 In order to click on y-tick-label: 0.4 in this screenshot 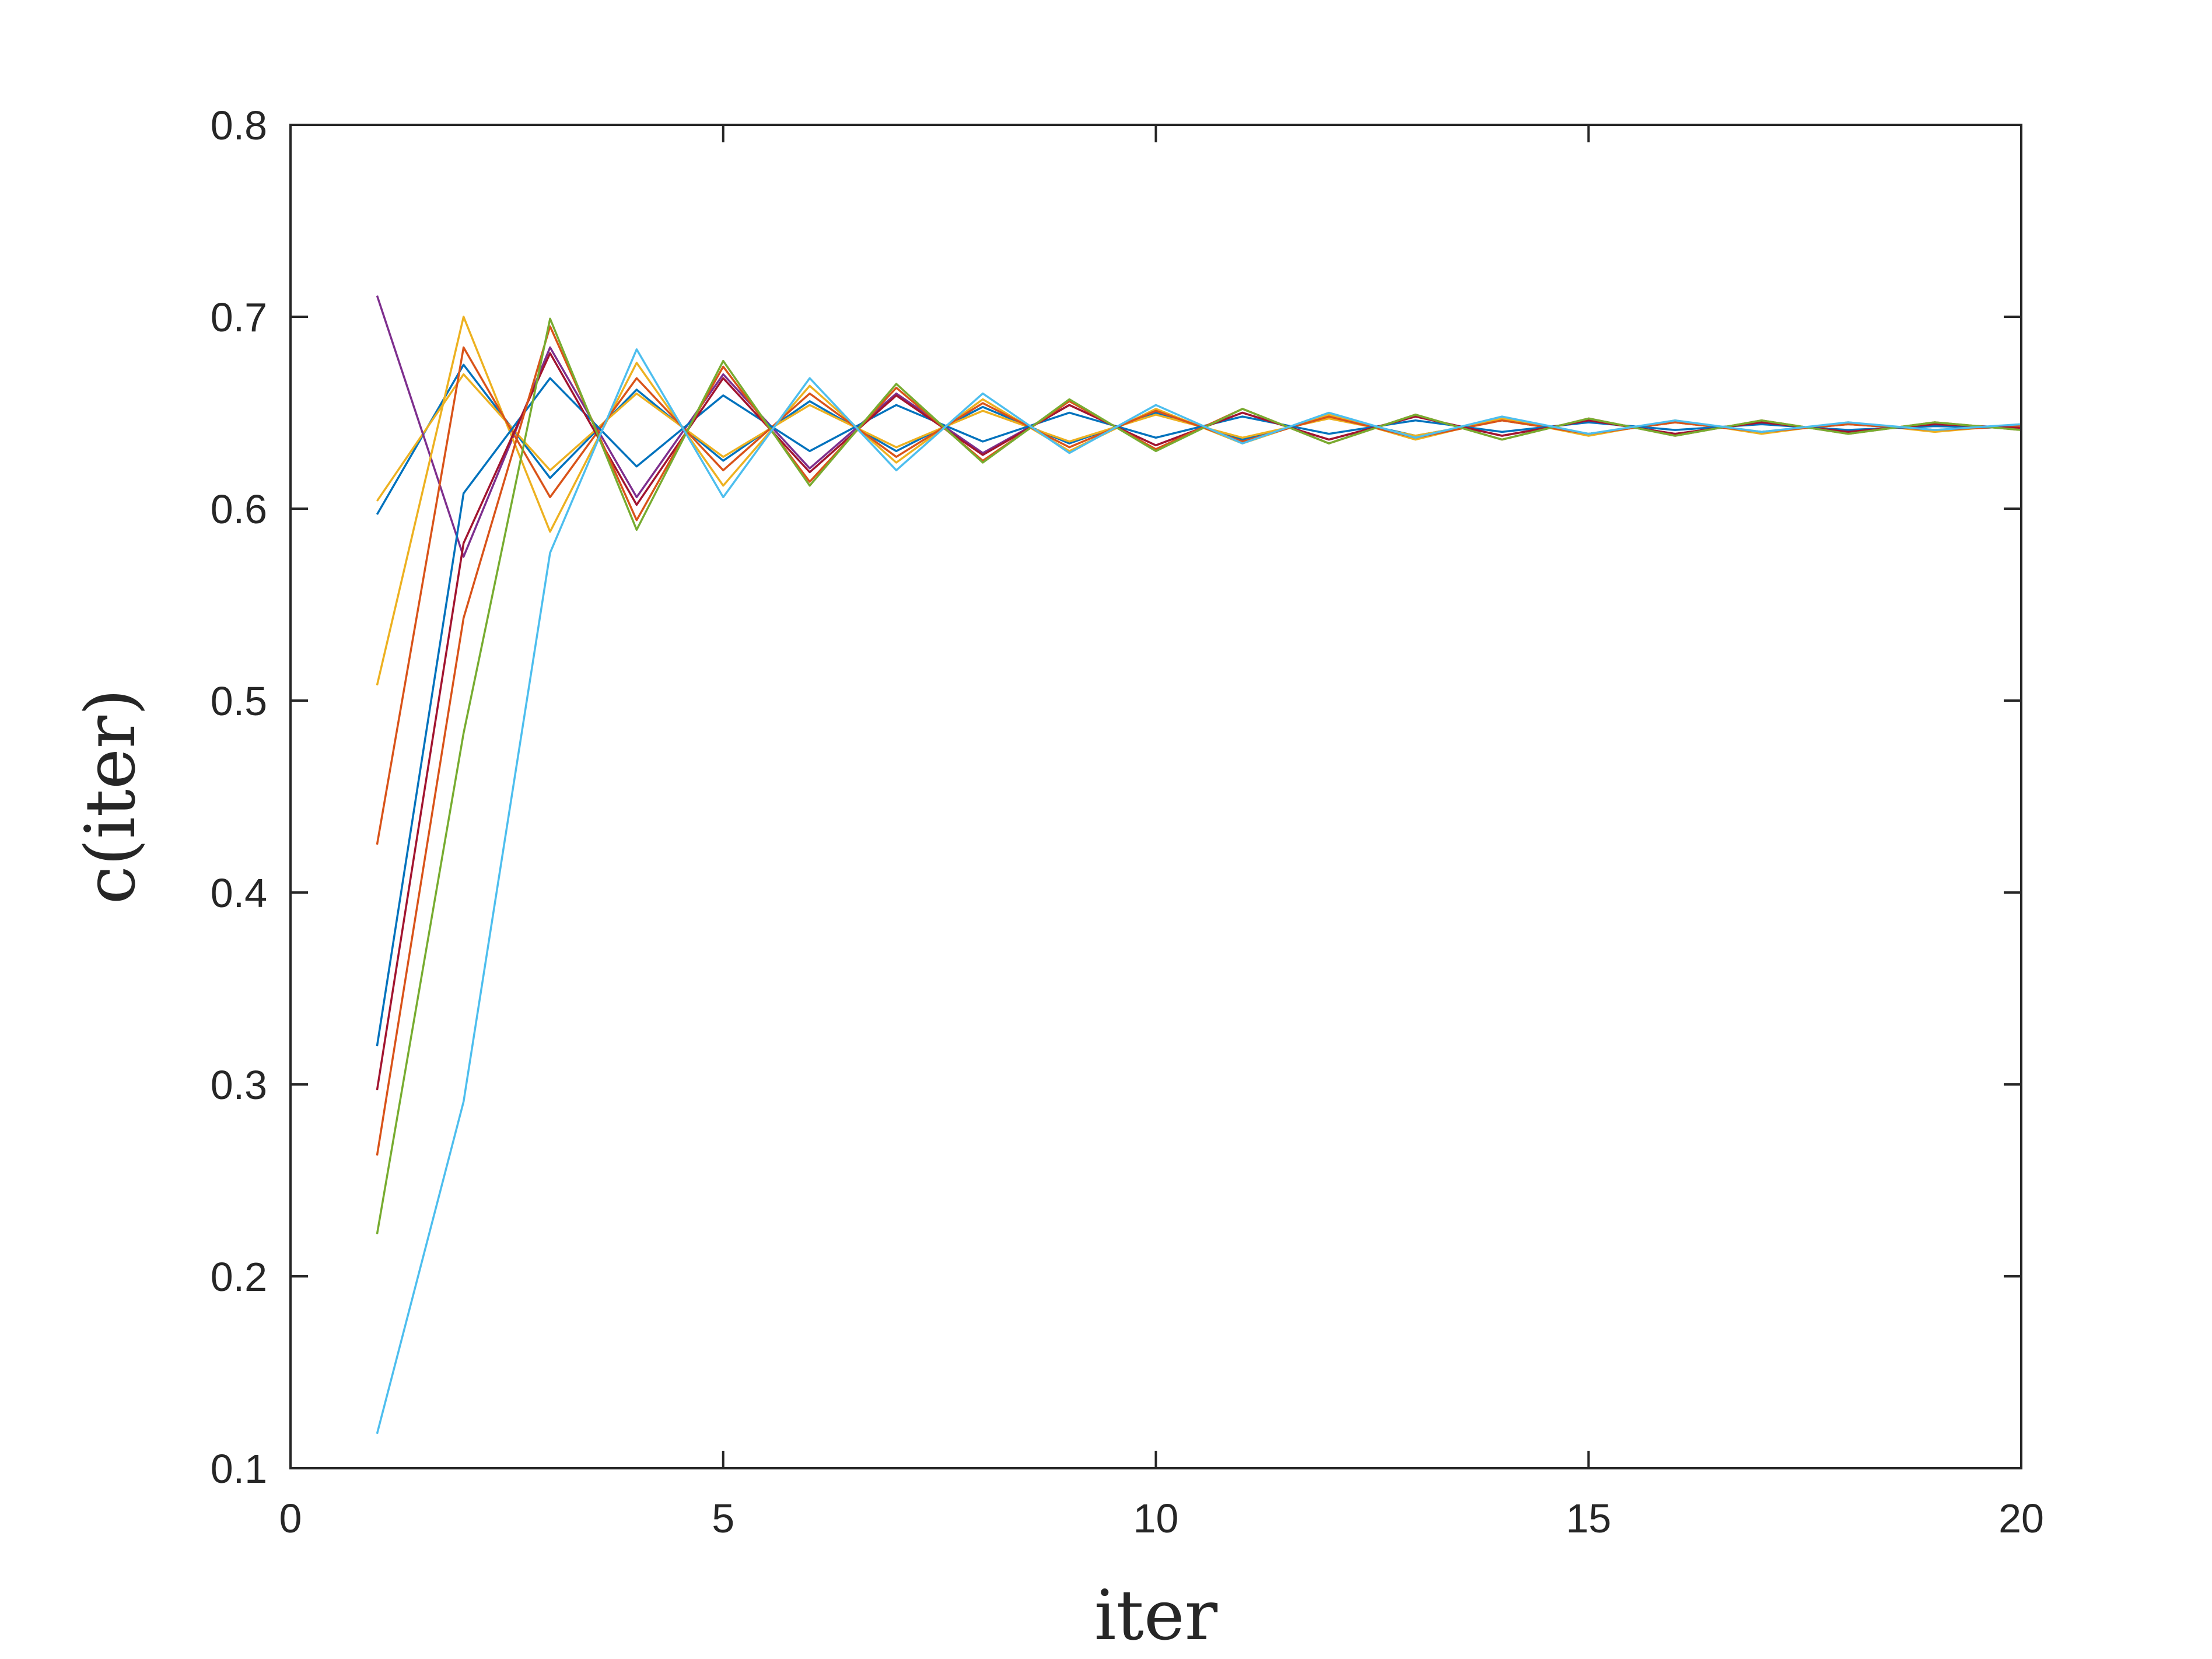, I will do `click(239, 893)`.